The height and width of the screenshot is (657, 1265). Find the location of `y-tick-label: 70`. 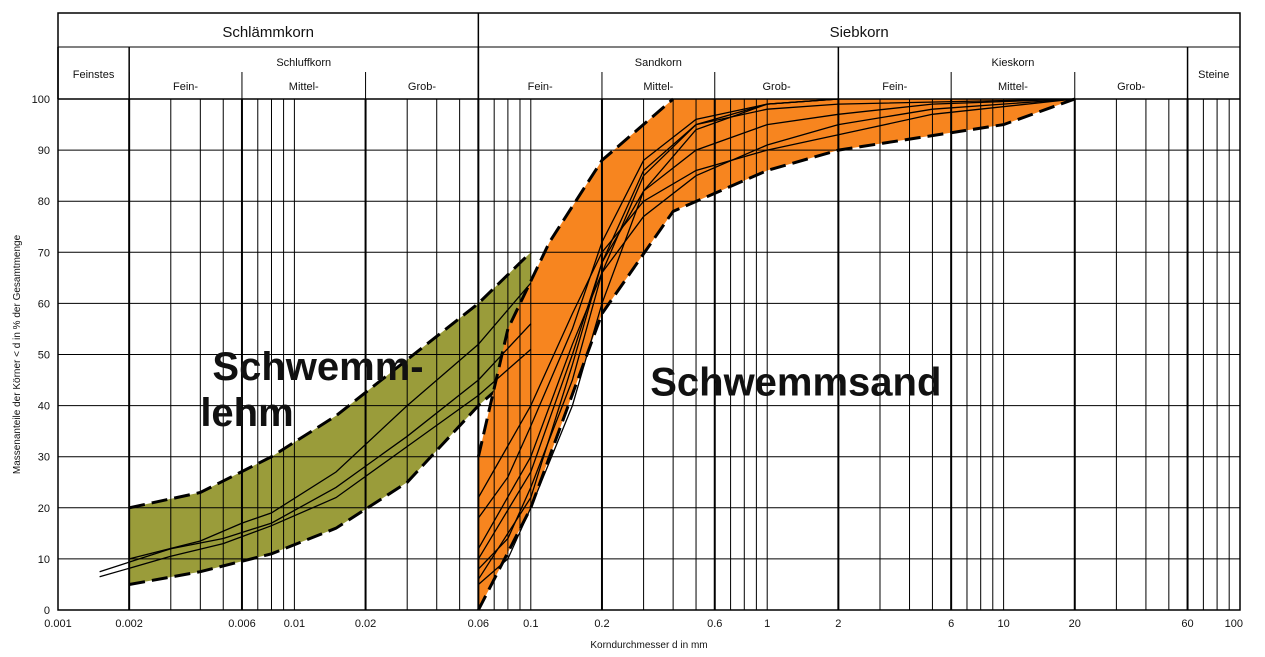

y-tick-label: 70 is located at coordinates (44, 253).